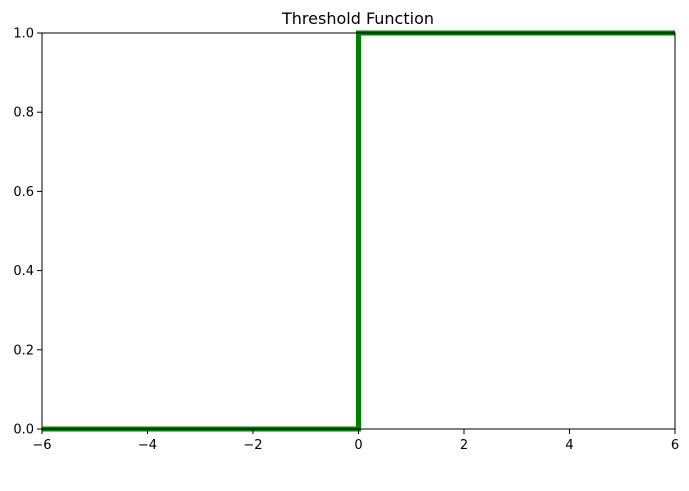 This screenshot has height=491, width=689. I want to click on x-tick-label: −6, so click(41, 445).